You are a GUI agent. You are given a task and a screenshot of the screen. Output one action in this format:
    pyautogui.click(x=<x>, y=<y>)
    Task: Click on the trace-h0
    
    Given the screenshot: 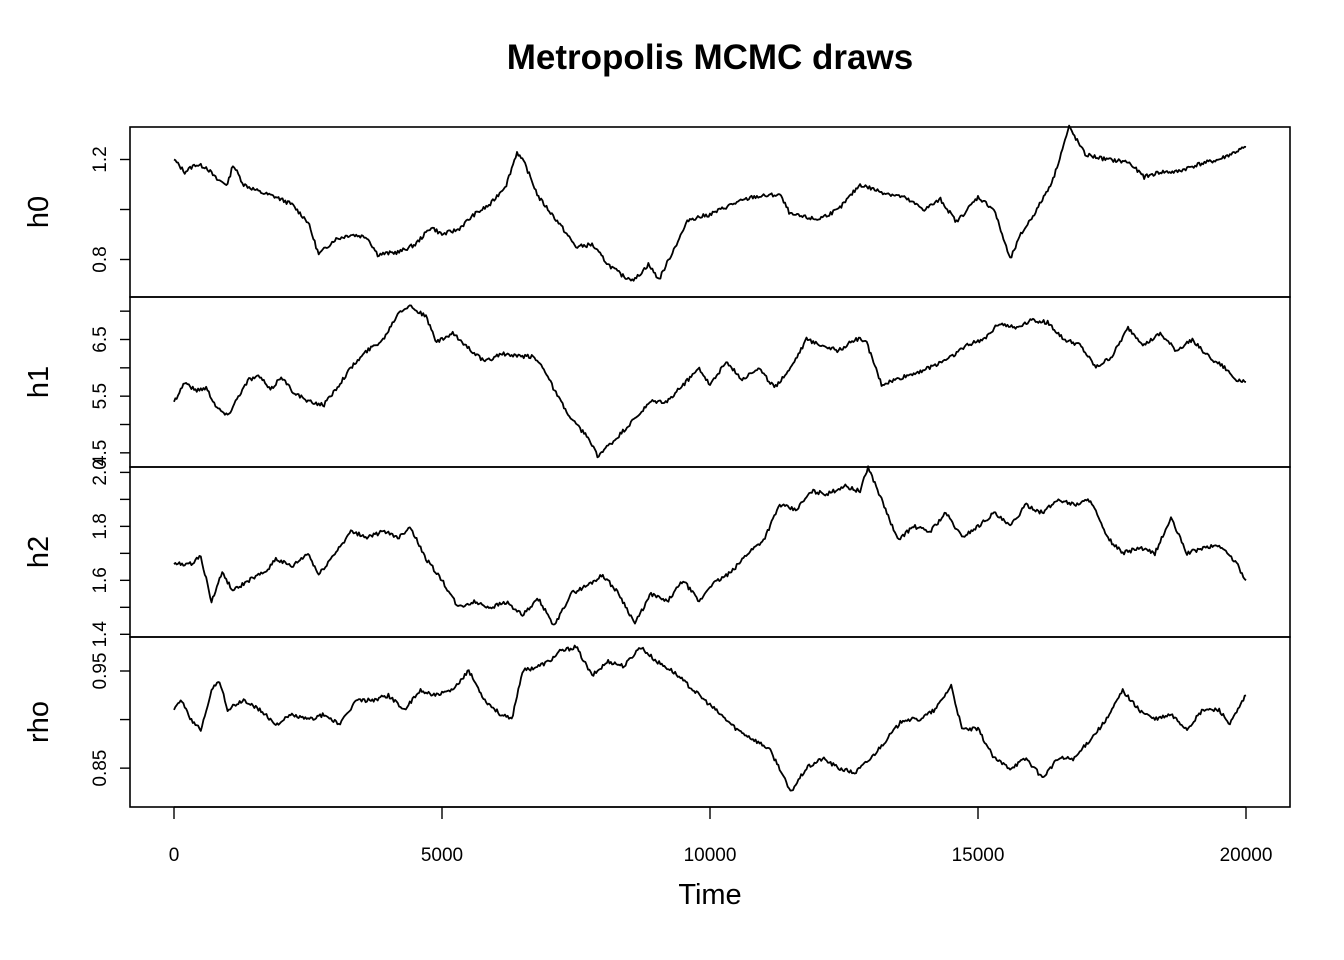 What is the action you would take?
    pyautogui.click(x=710, y=203)
    